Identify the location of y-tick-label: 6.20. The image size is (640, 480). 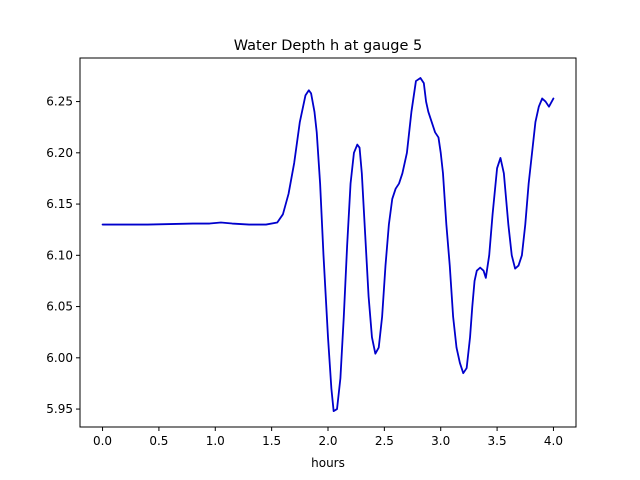
(59, 153).